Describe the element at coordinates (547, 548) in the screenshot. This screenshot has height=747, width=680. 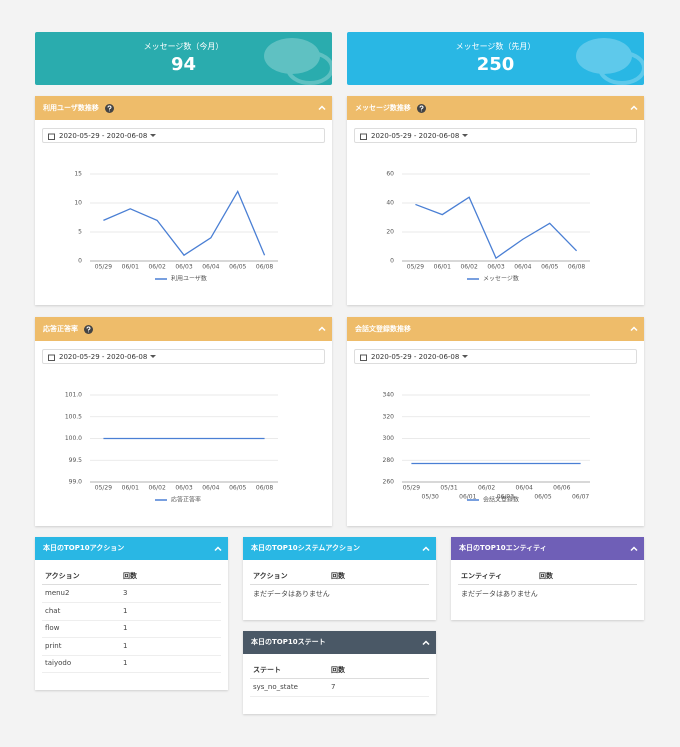
I see `panel-header: 本日のTOP10エンティティ` at that location.